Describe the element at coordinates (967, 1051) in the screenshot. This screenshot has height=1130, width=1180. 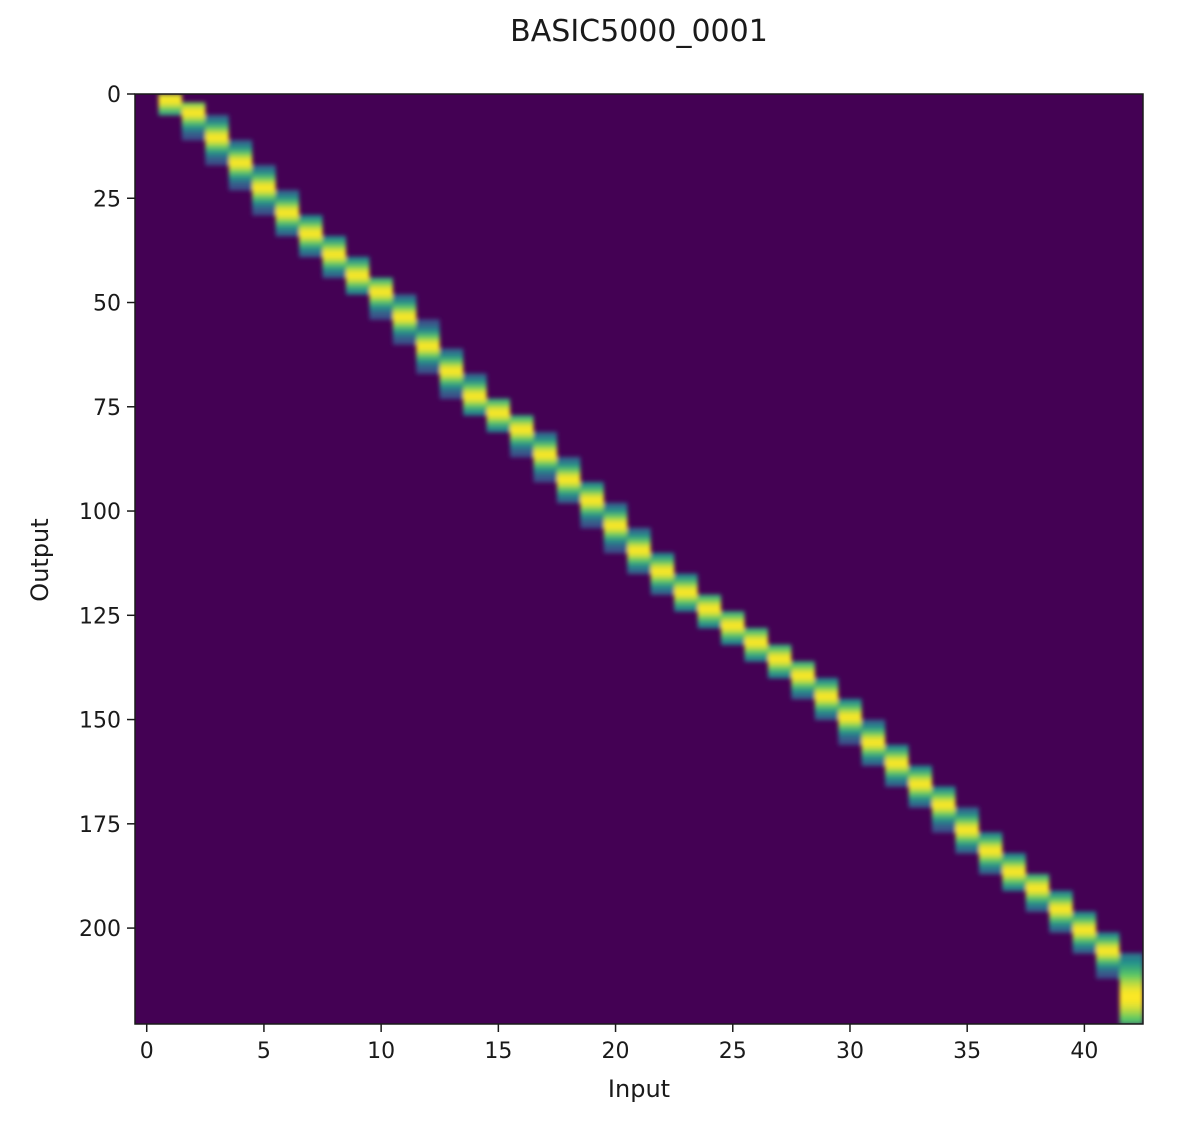
I see `x-tick-label: 35` at that location.